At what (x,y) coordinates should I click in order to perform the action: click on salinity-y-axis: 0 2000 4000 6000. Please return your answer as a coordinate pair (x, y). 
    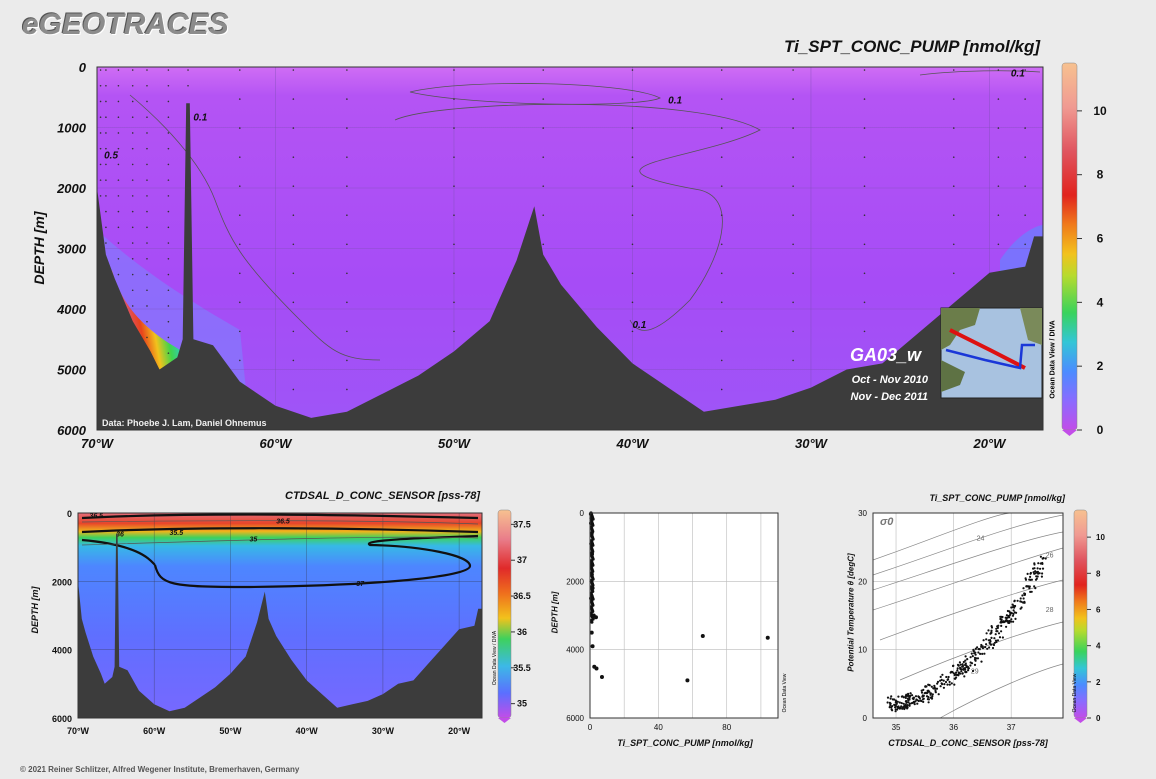
    Looking at the image, I should click on (62, 616).